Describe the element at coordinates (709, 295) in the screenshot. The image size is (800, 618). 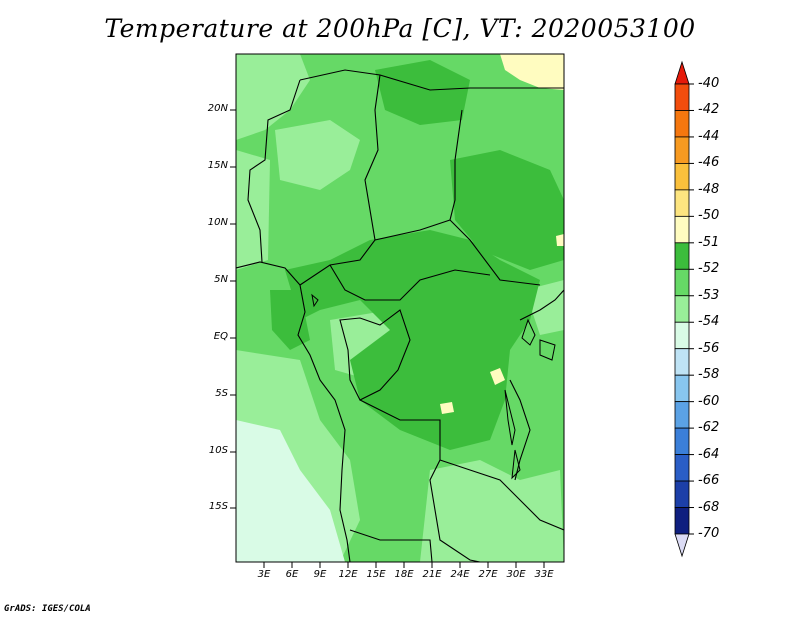
I see `colorbar-label: -53` at that location.